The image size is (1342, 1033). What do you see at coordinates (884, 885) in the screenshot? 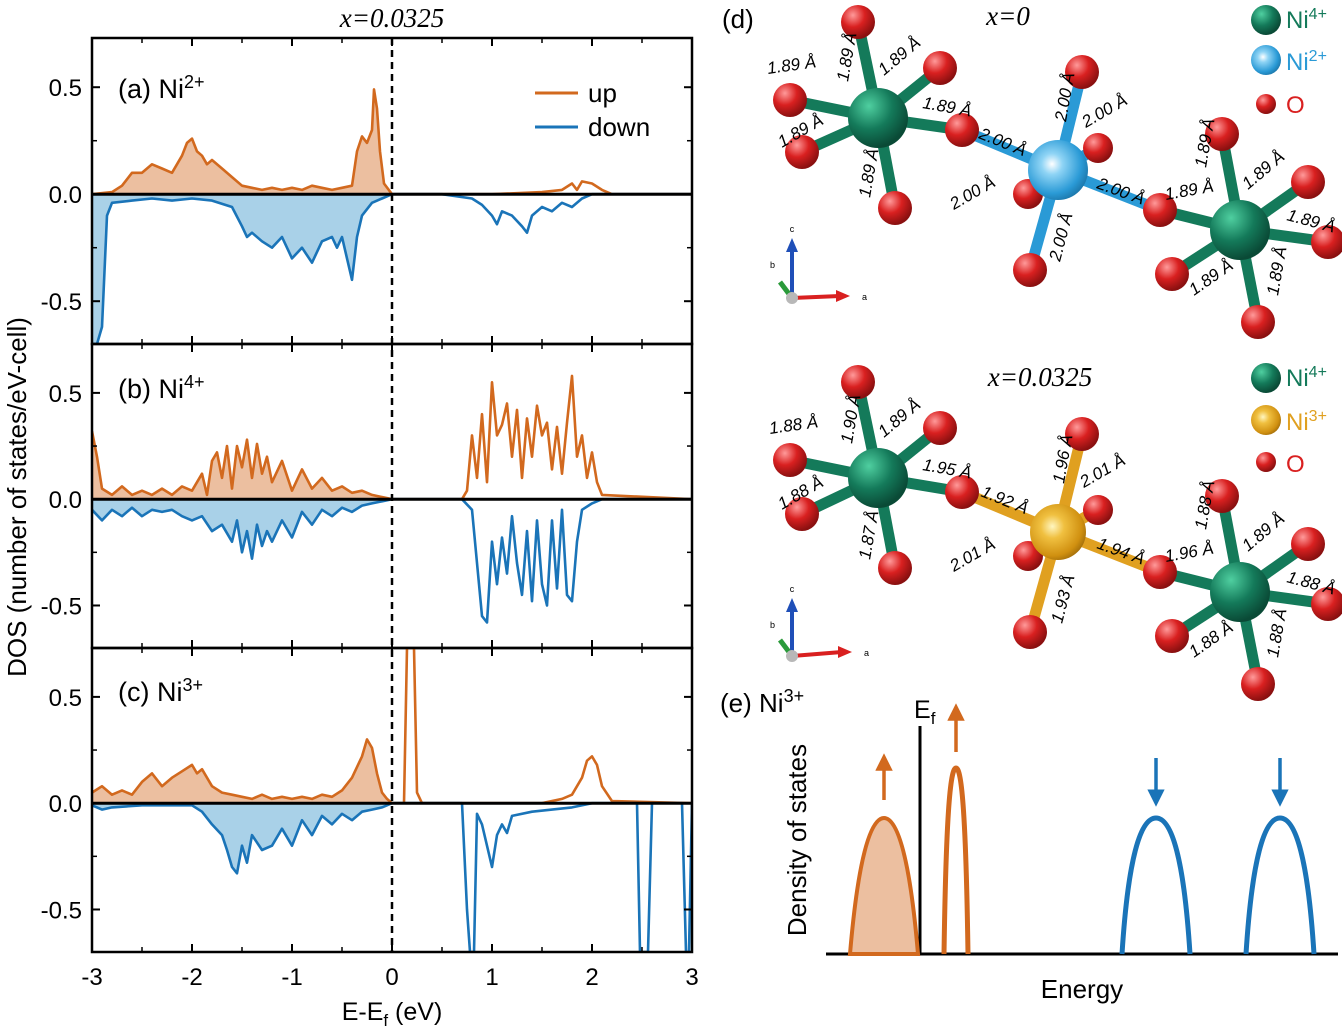
I see `occupied-up-peak` at bounding box center [884, 885].